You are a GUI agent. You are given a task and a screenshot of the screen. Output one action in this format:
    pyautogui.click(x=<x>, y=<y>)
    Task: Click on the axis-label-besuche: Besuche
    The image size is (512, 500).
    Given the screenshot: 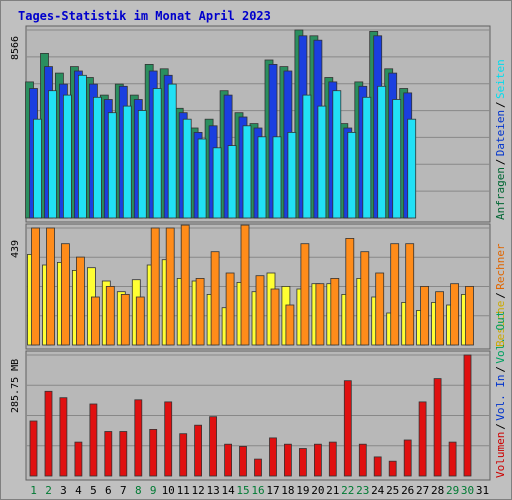 What is the action you would take?
    pyautogui.click(x=500, y=324)
    